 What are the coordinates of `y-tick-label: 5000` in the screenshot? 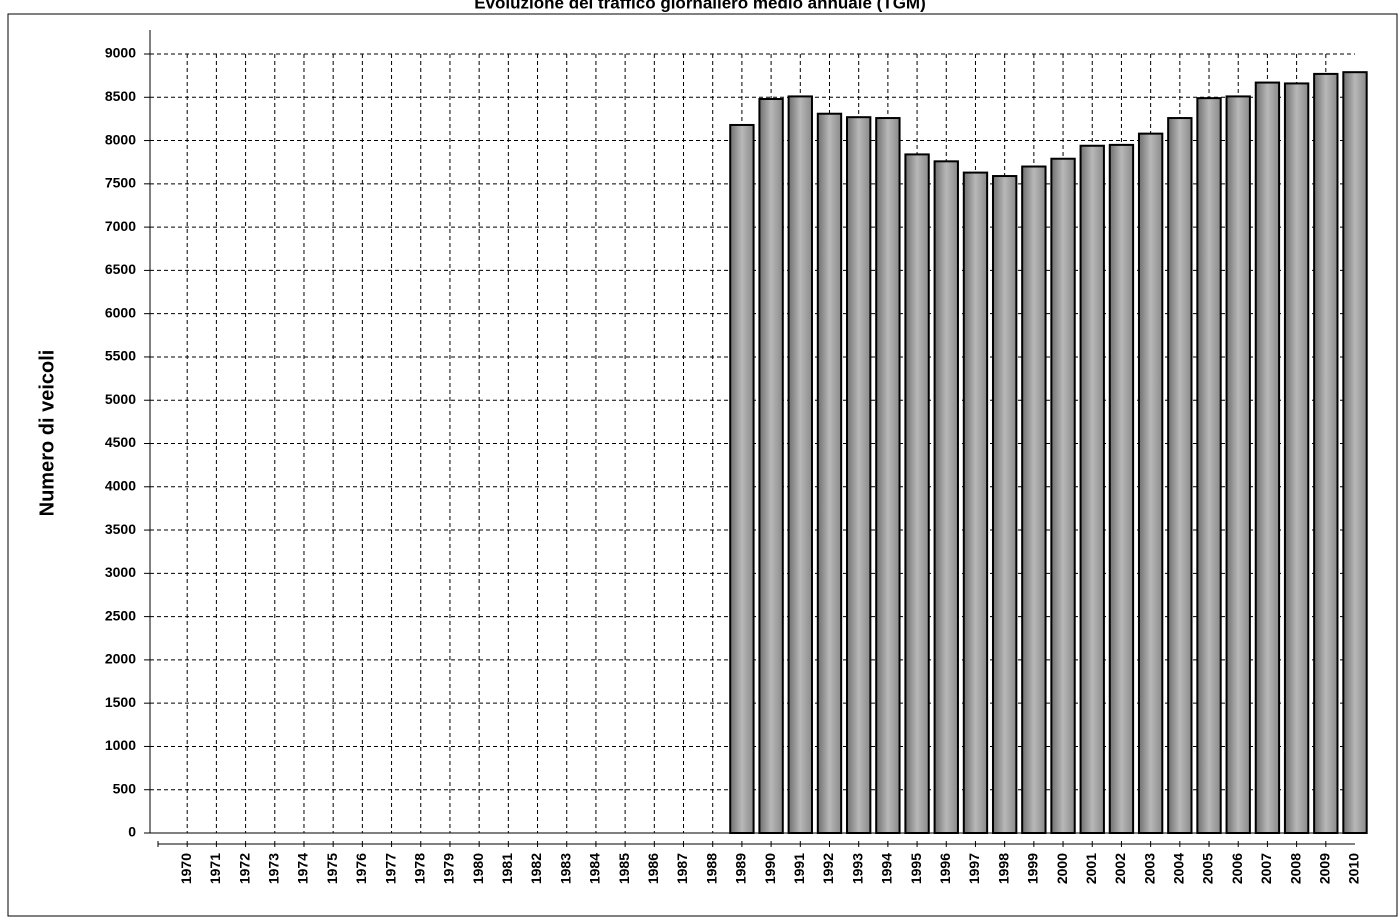 It's located at (120, 399).